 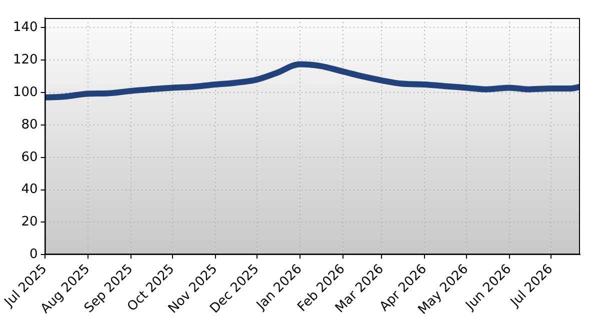 What do you see at coordinates (25, 60) in the screenshot?
I see `y-tick-label: 120` at bounding box center [25, 60].